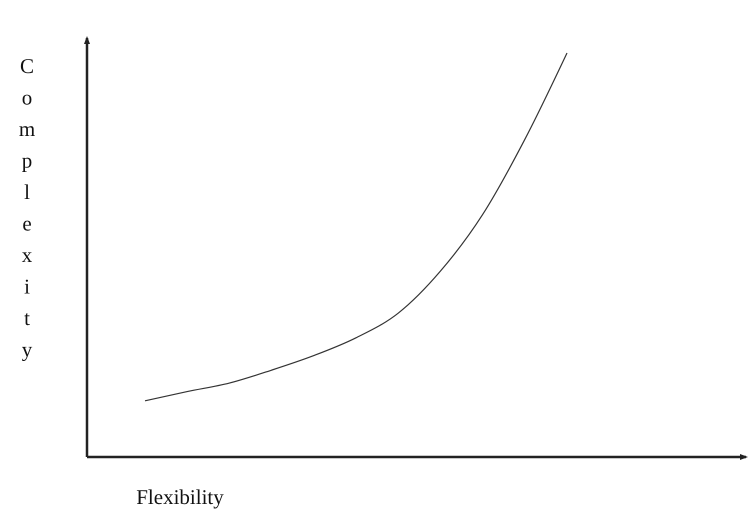 This screenshot has width=748, height=520. What do you see at coordinates (27, 208) in the screenshot?
I see `text: Complexity` at bounding box center [27, 208].